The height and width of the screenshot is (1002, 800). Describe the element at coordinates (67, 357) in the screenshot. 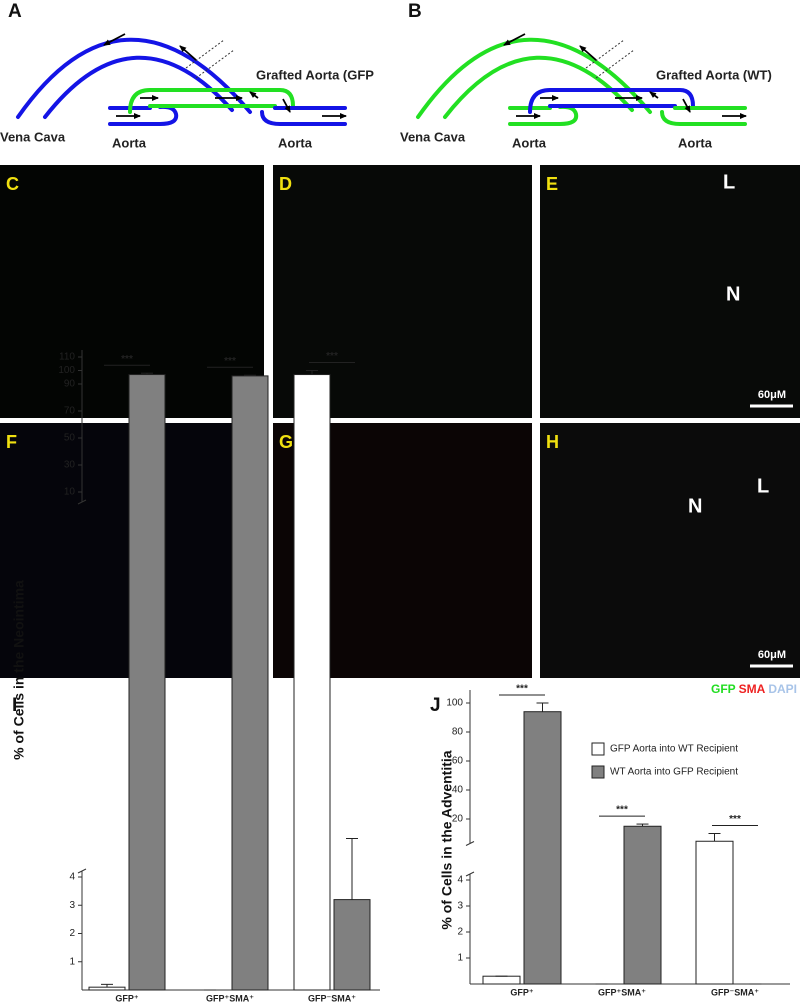

I see `y-tick-label: 110` at that location.